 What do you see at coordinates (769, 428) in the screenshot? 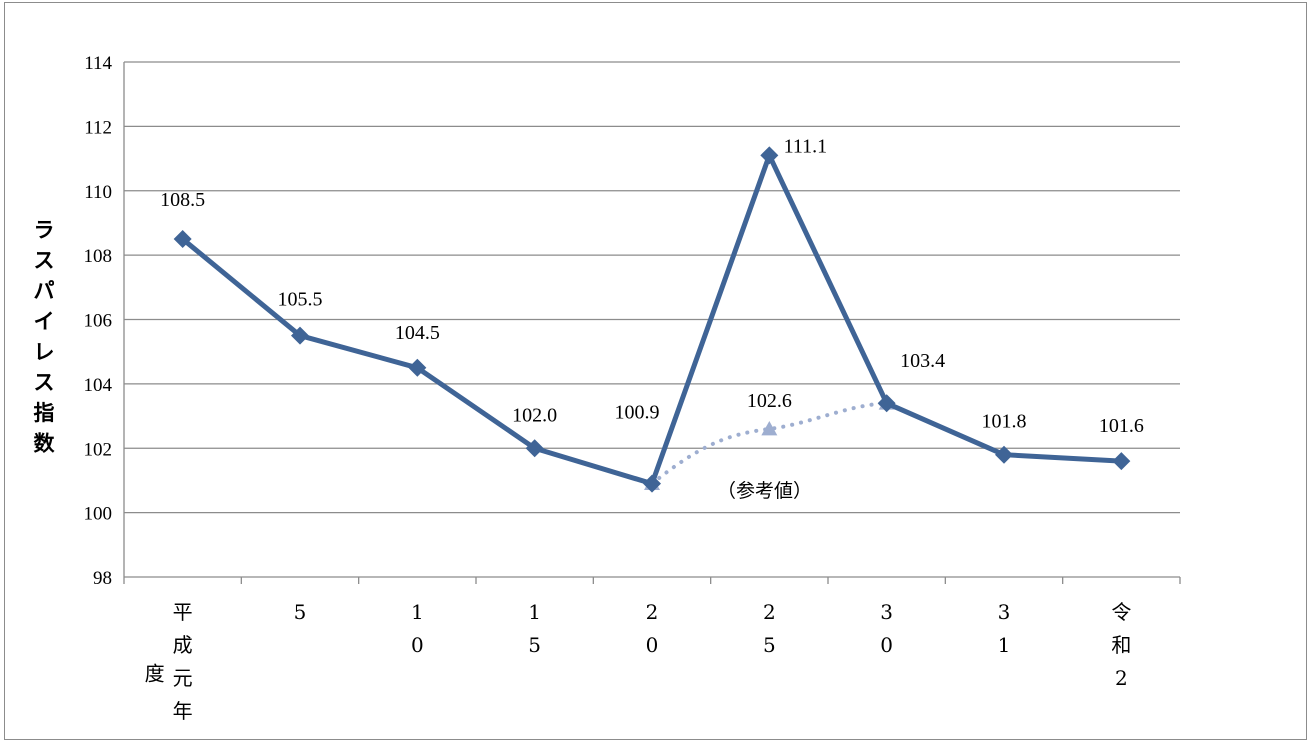
I see `reference-point-marker` at bounding box center [769, 428].